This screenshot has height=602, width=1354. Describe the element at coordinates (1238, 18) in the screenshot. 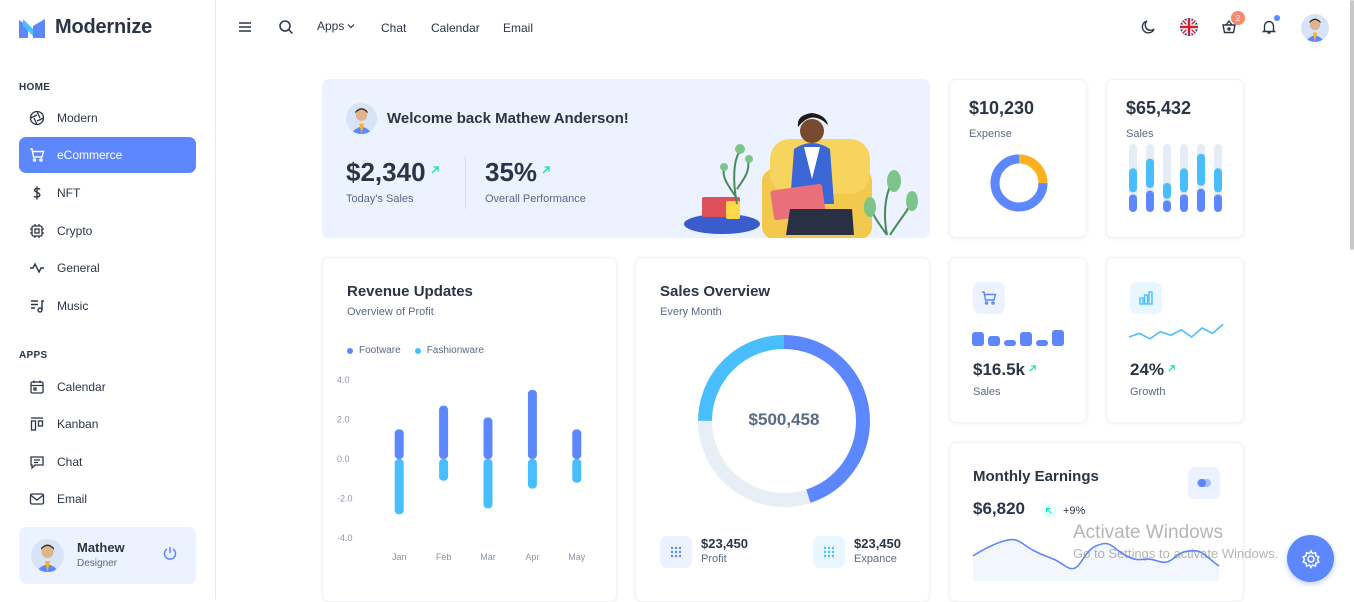

I see `cart-count-badge: 2` at that location.